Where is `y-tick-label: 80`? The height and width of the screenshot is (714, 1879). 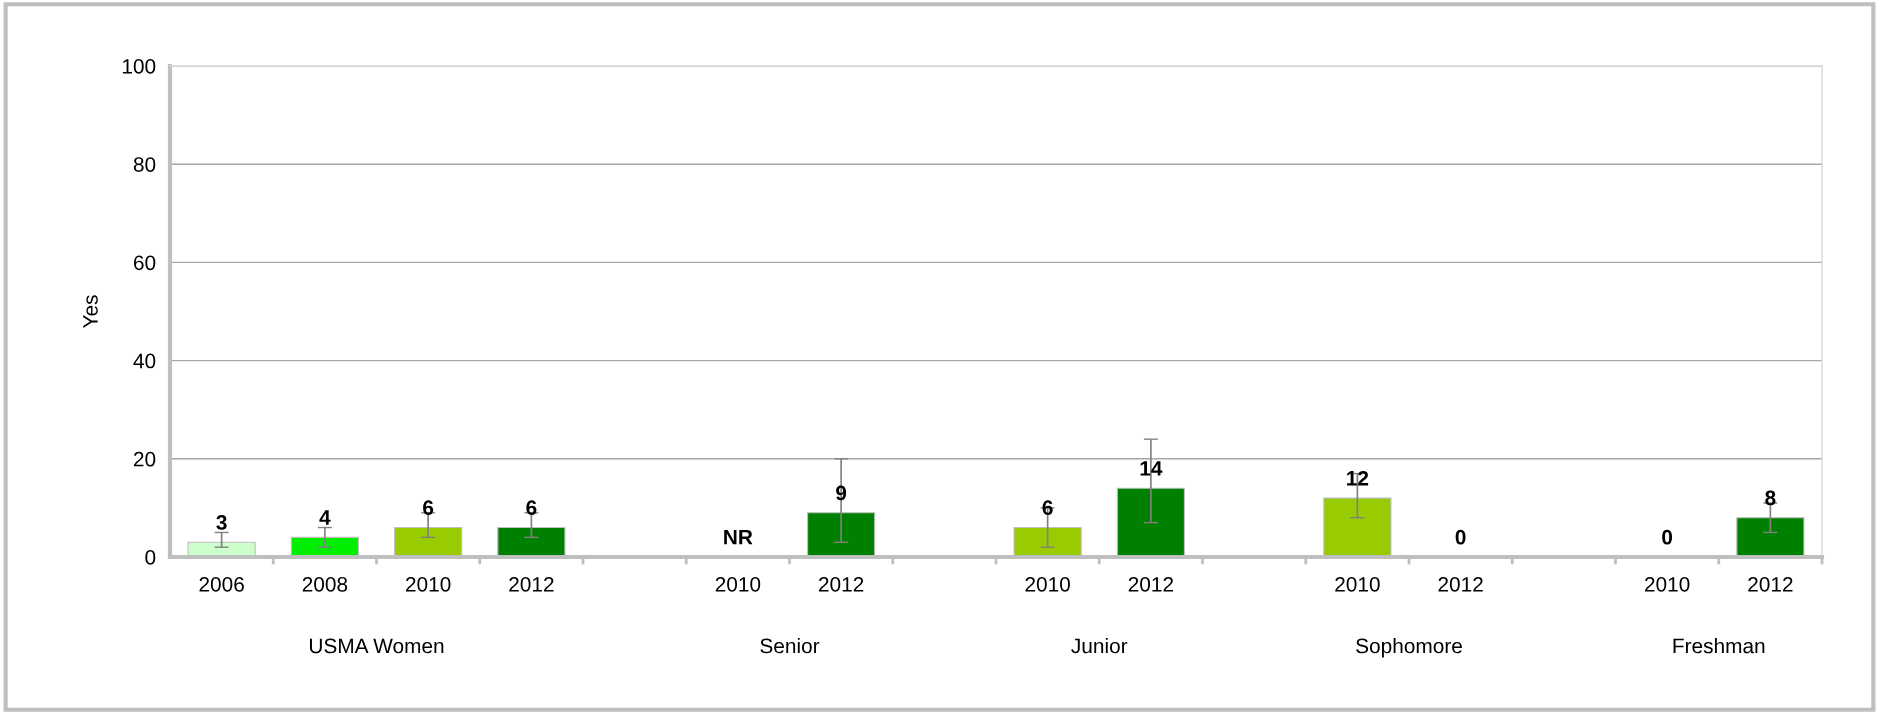
y-tick-label: 80 is located at coordinates (144, 164).